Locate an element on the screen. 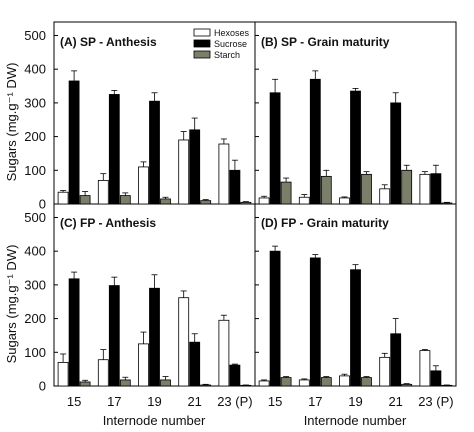  x-axis-title-right: Internode number is located at coordinates (355, 420).